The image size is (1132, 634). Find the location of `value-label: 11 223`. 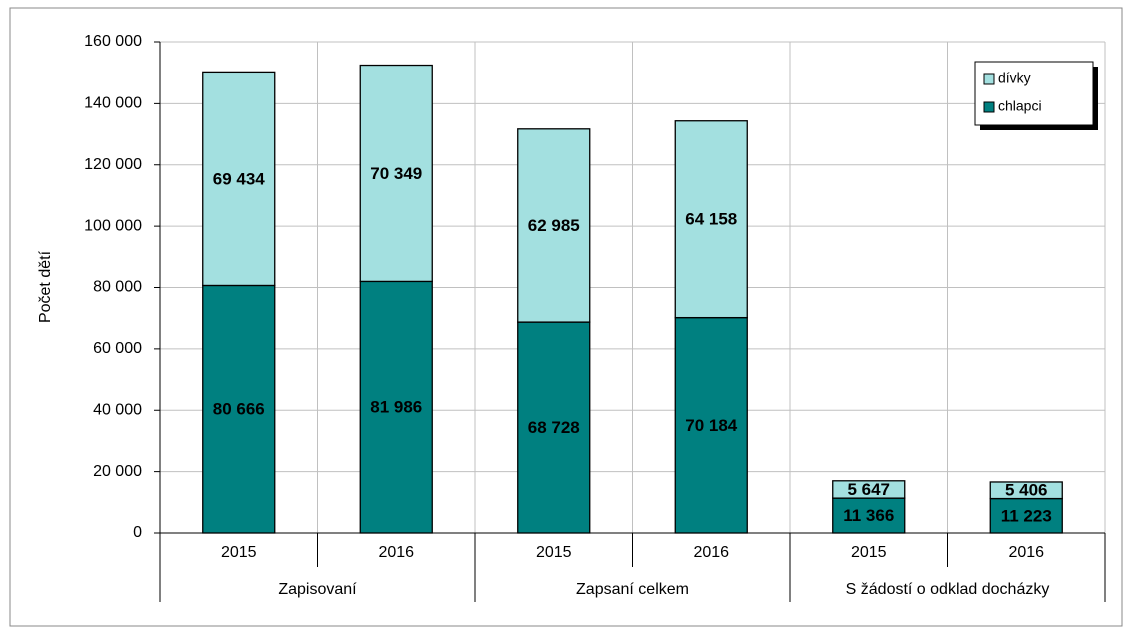

value-label: 11 223 is located at coordinates (1026, 515).